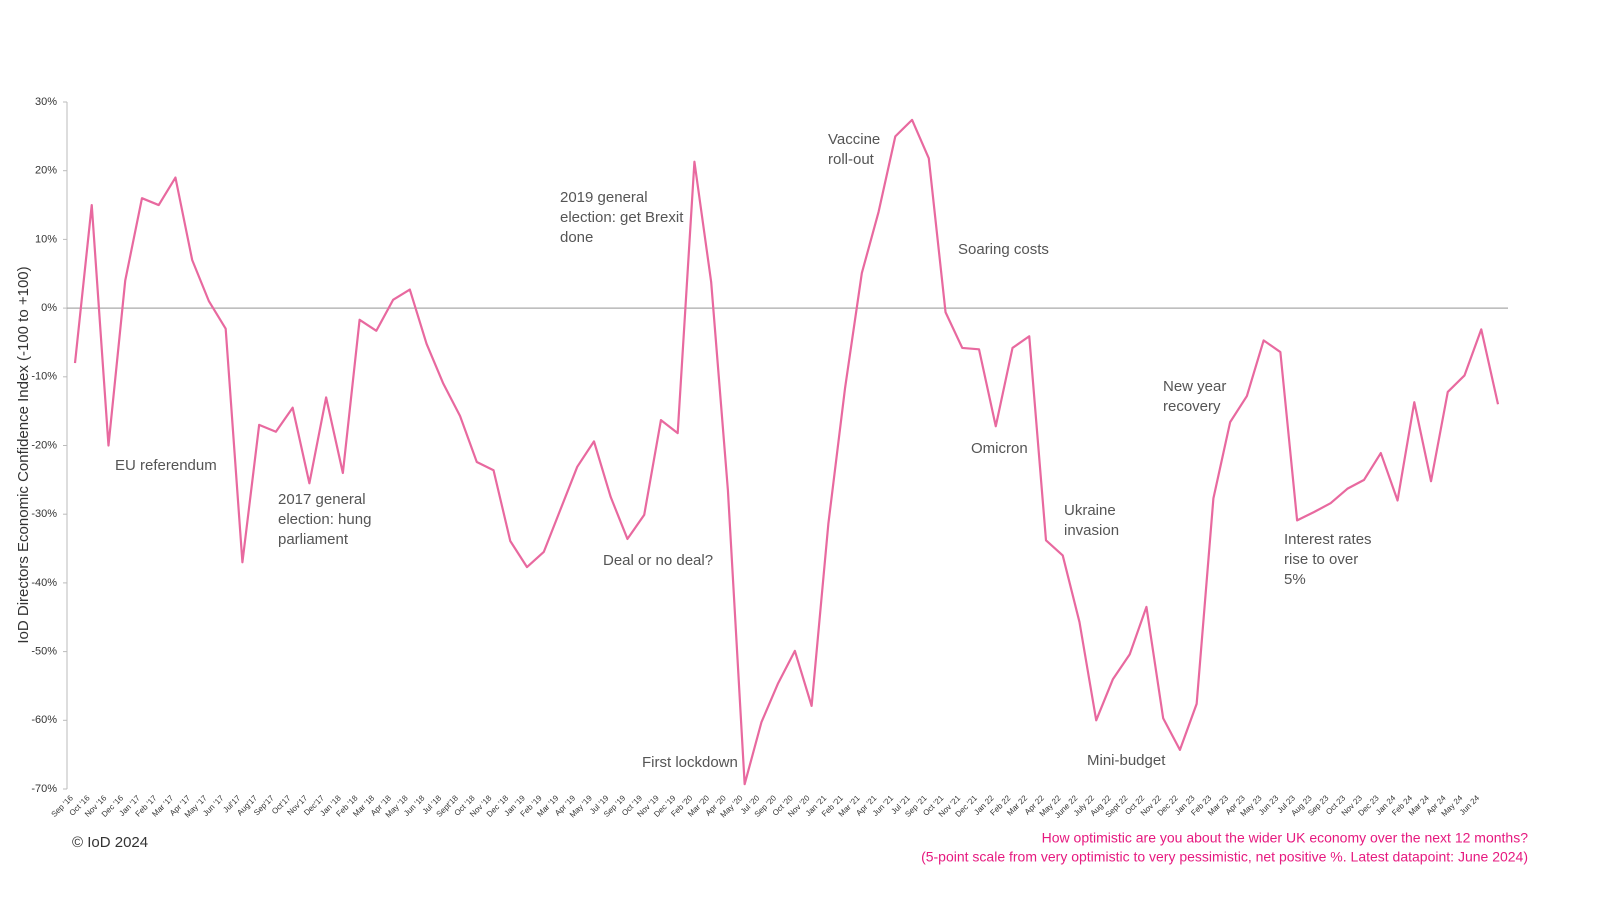 The height and width of the screenshot is (900, 1600). Describe the element at coordinates (44, 445) in the screenshot. I see `y-tick-label: -20%` at that location.